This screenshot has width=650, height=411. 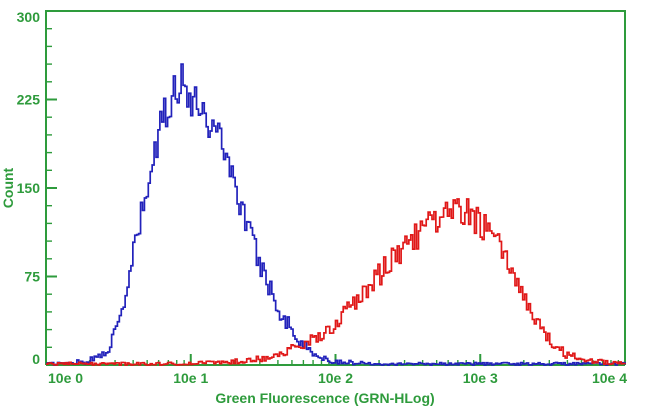 What do you see at coordinates (65, 378) in the screenshot?
I see `x-tick-label: 10e 0` at bounding box center [65, 378].